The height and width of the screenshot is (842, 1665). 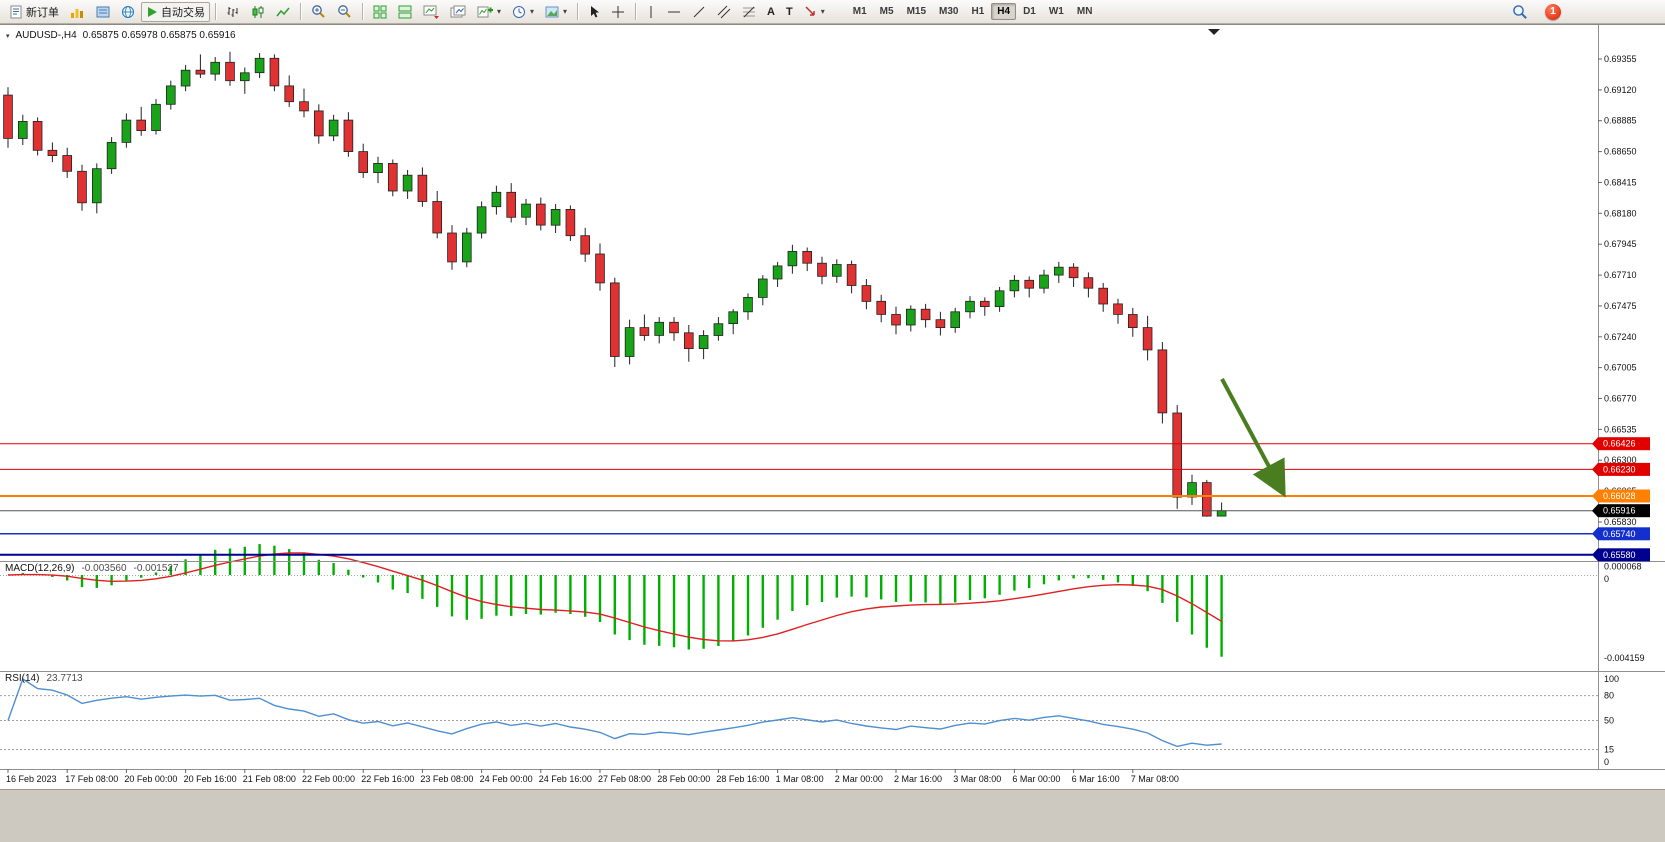 What do you see at coordinates (810, 11) in the screenshot?
I see `arrow-tool-icon` at bounding box center [810, 11].